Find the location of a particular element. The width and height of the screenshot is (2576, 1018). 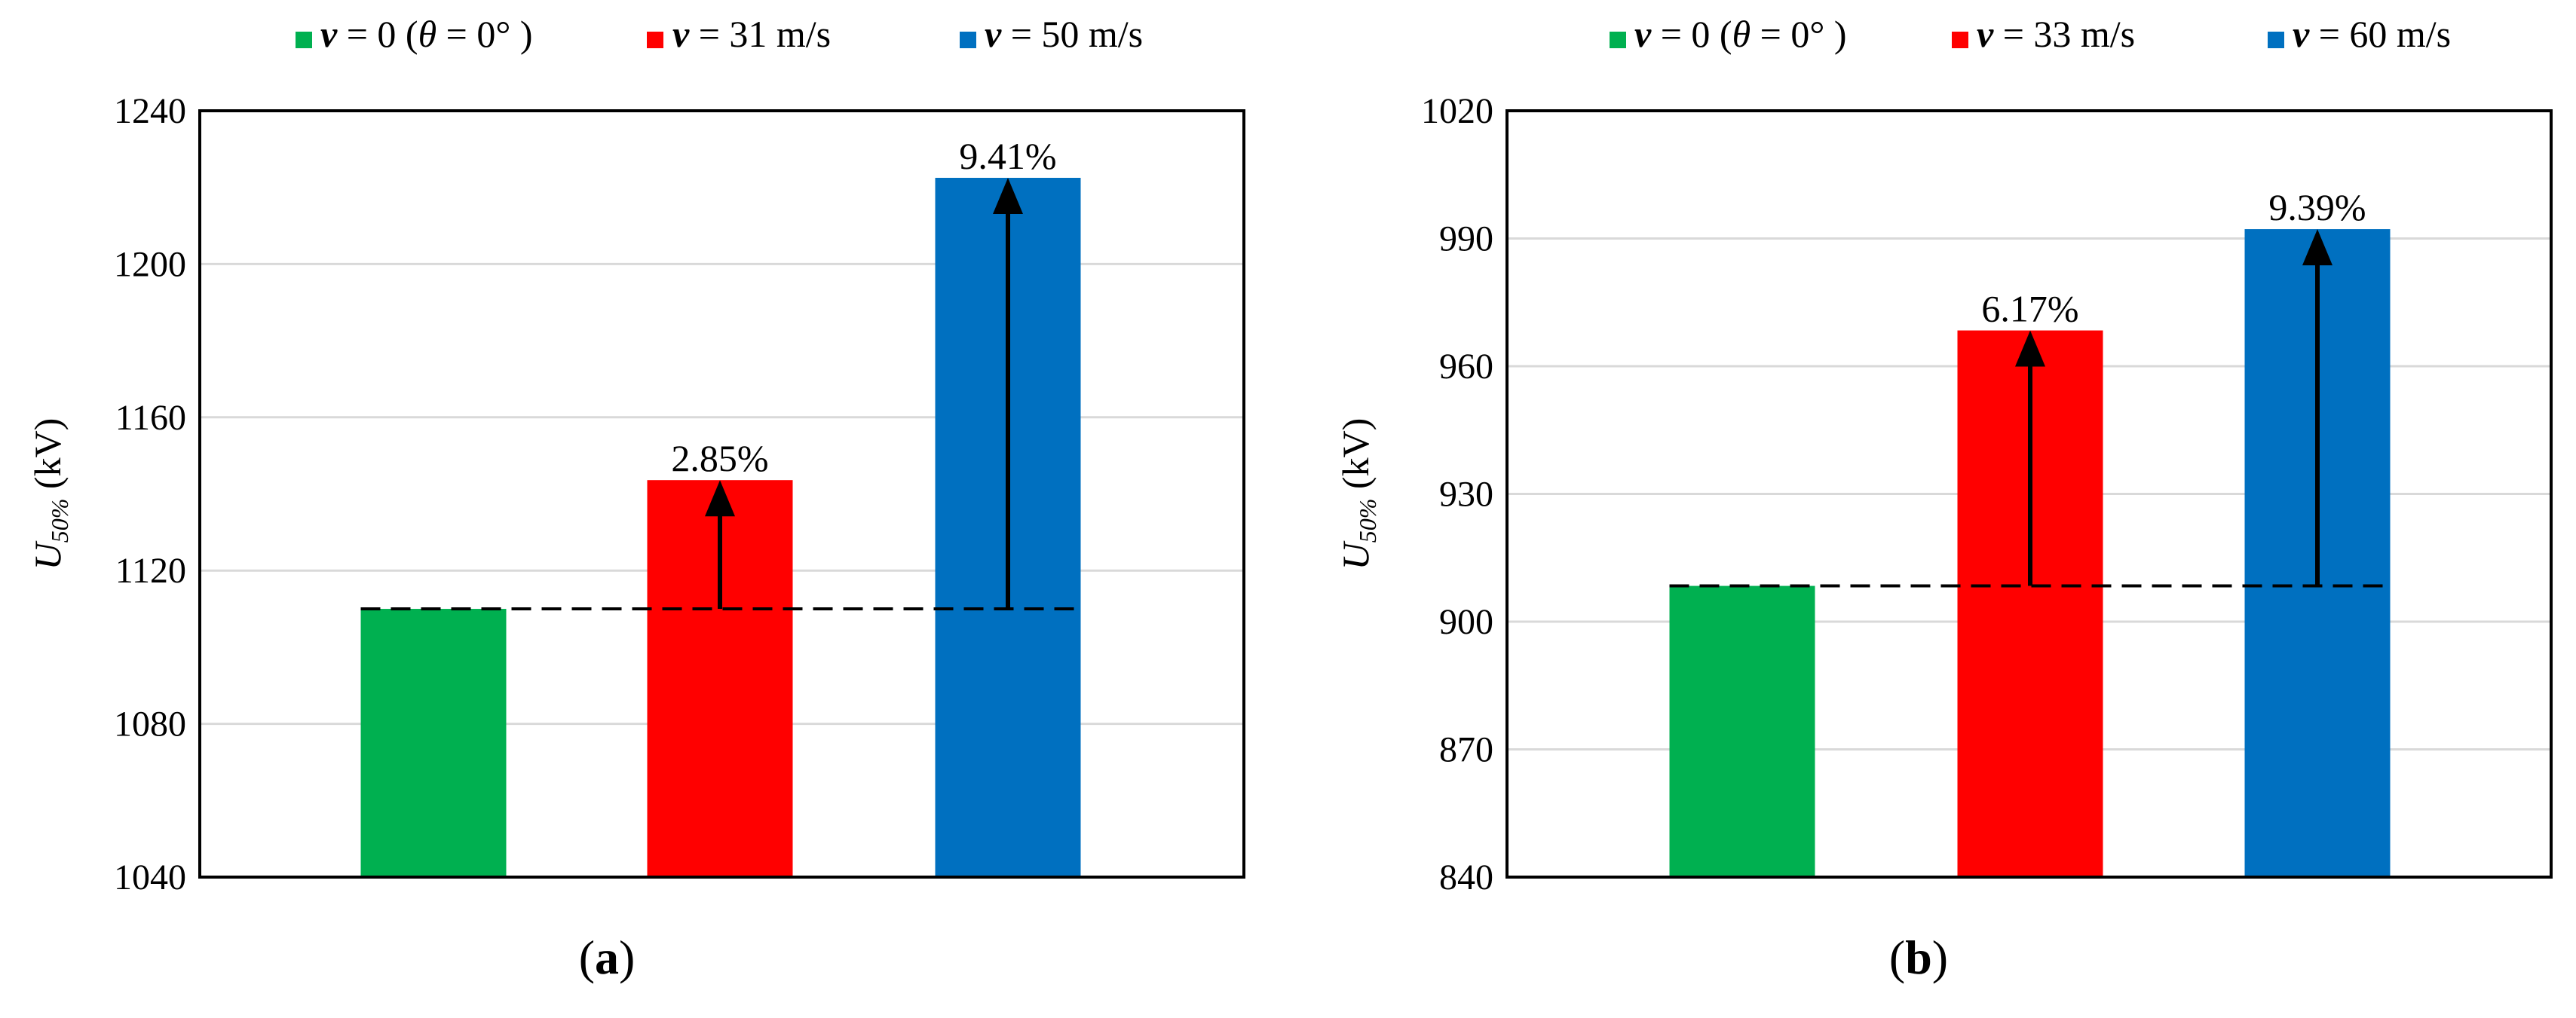

legend-label-3: v = 50 m/s is located at coordinates (1064, 34).